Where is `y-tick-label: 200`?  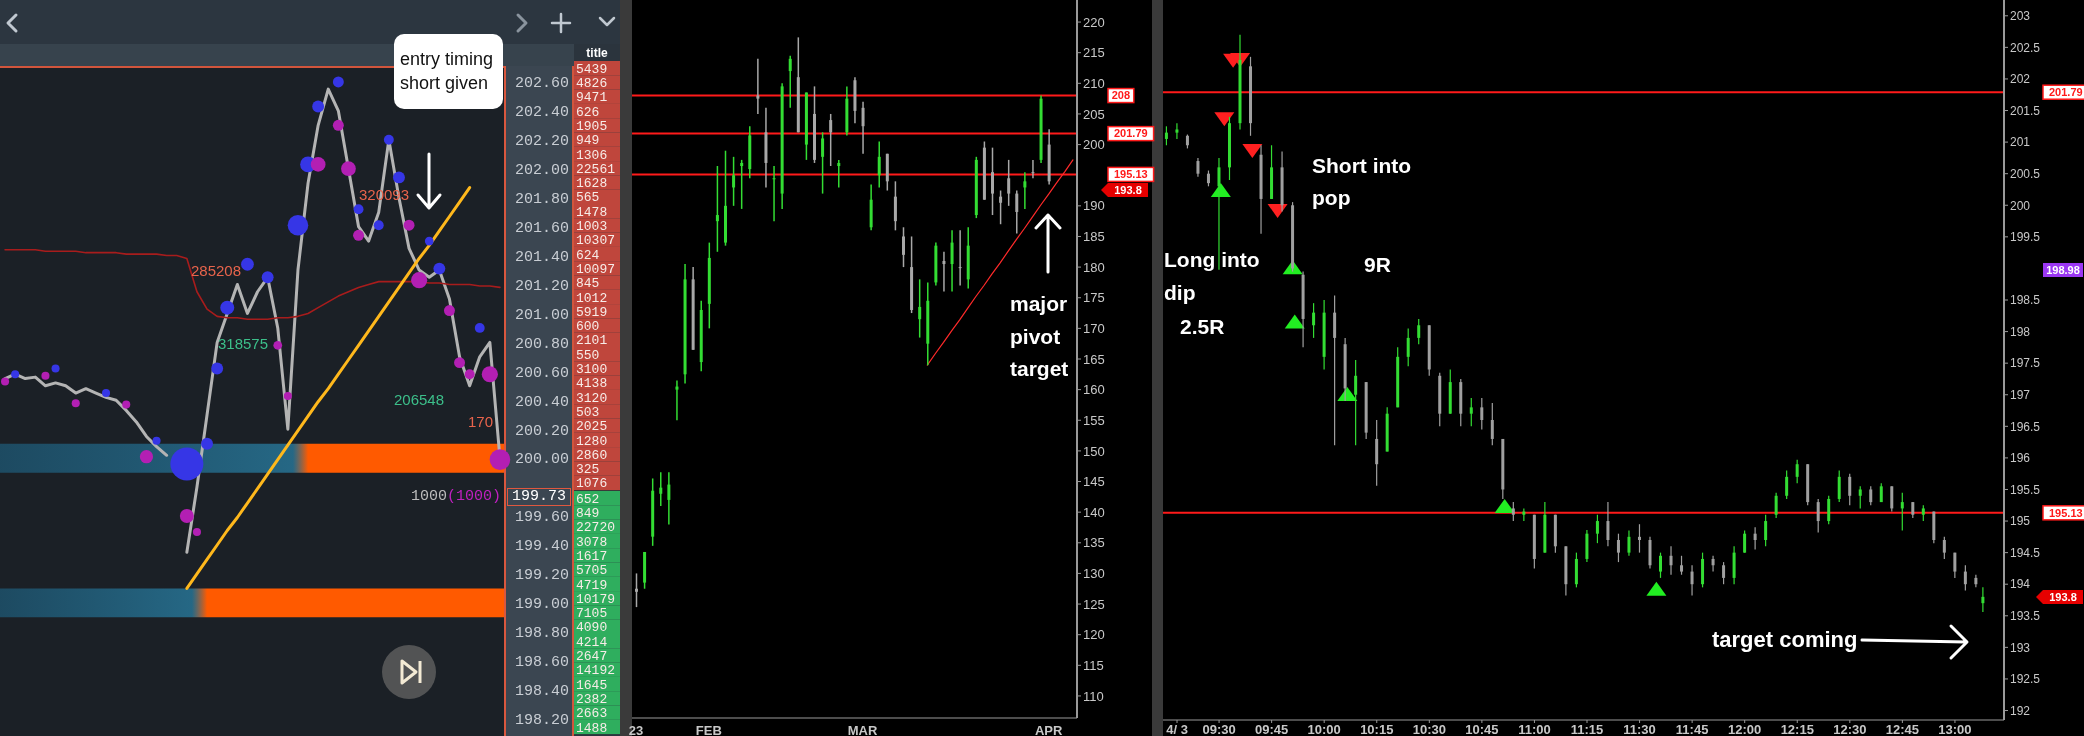
y-tick-label: 200 is located at coordinates (2020, 205).